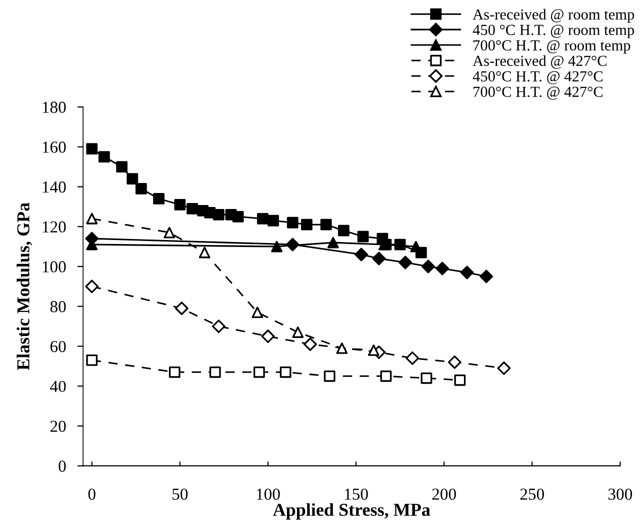 This screenshot has width=644, height=527. What do you see at coordinates (58, 386) in the screenshot?
I see `y-tick-label: 40` at bounding box center [58, 386].